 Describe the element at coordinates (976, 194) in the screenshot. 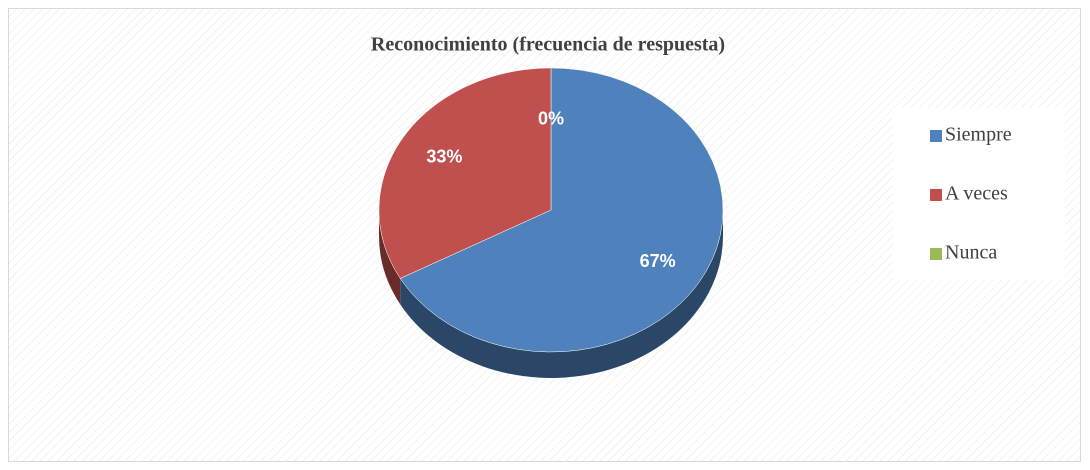

I see `legend-label: A veces` at that location.